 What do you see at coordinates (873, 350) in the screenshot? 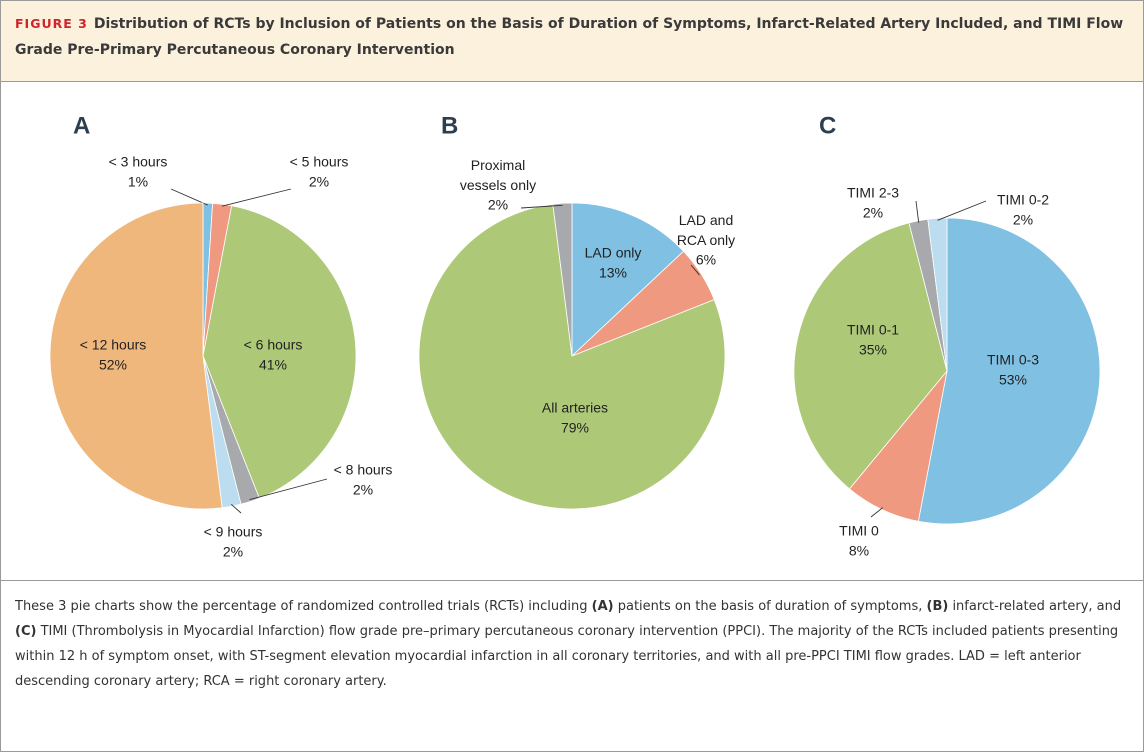
I see `slice-value-label: 35%` at bounding box center [873, 350].